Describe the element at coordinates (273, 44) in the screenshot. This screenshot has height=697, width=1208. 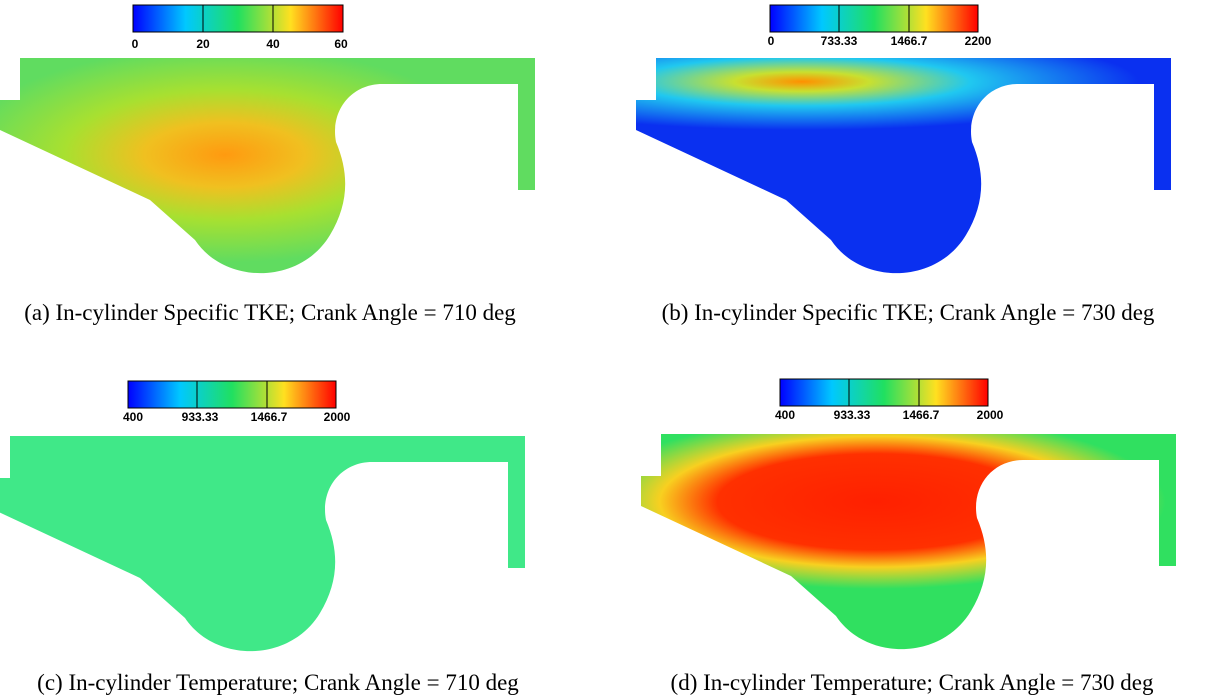
I see `colorbar-tick: 40` at that location.